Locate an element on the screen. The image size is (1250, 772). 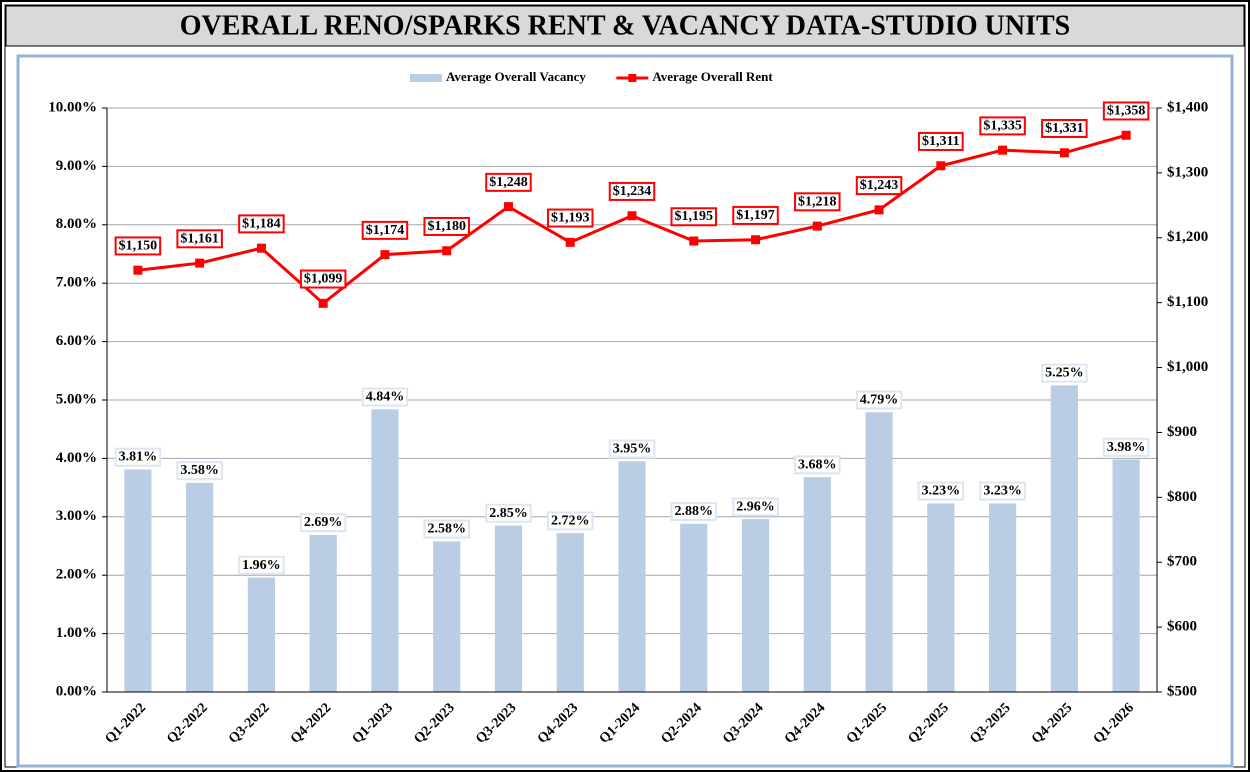
line-value-label: $1,161 is located at coordinates (199, 238).